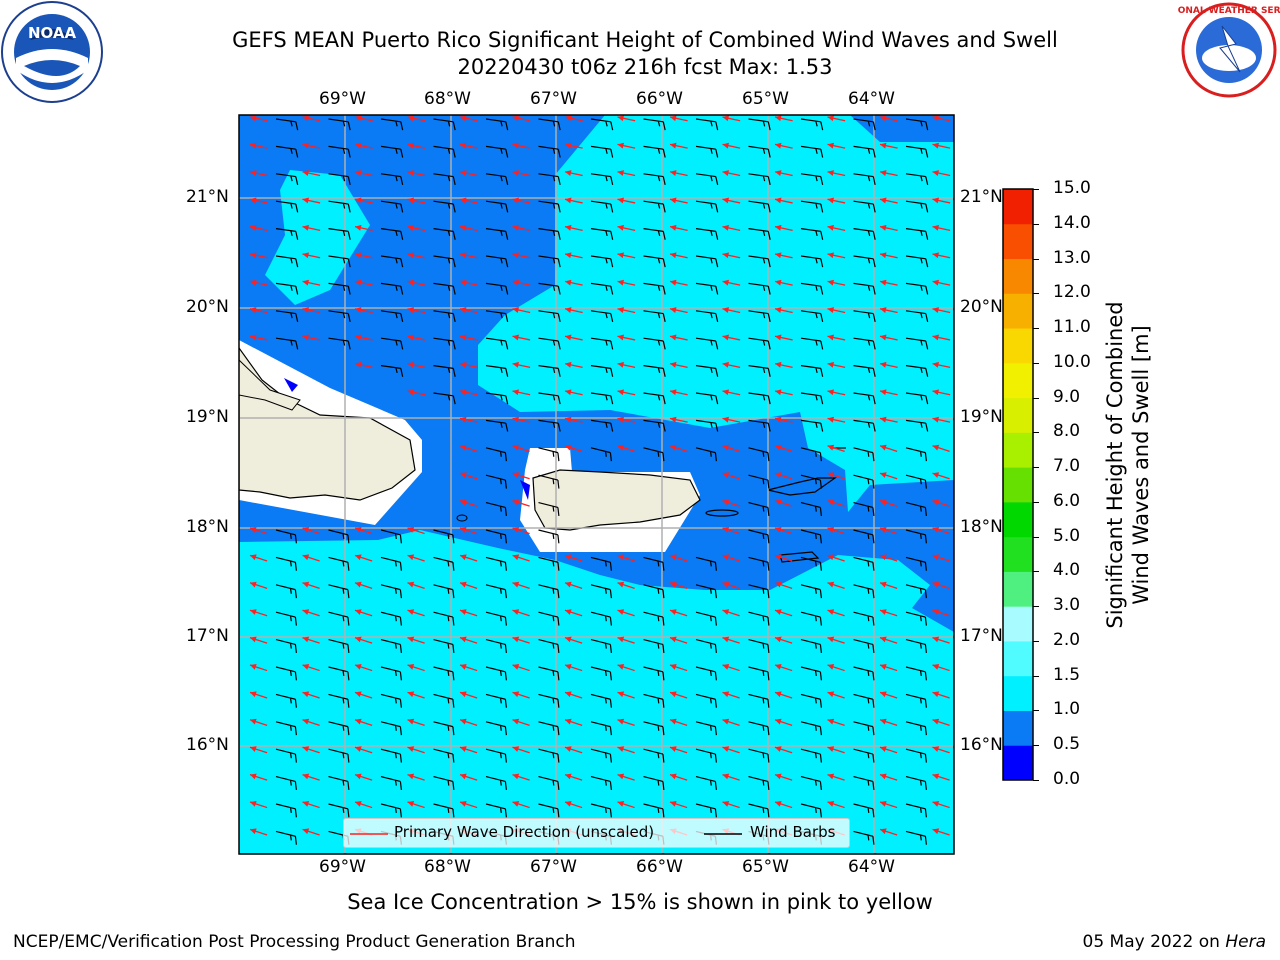 This screenshot has height=960, width=1280. What do you see at coordinates (765, 867) in the screenshot?
I see `lon-label-bottom: 65°W` at bounding box center [765, 867].